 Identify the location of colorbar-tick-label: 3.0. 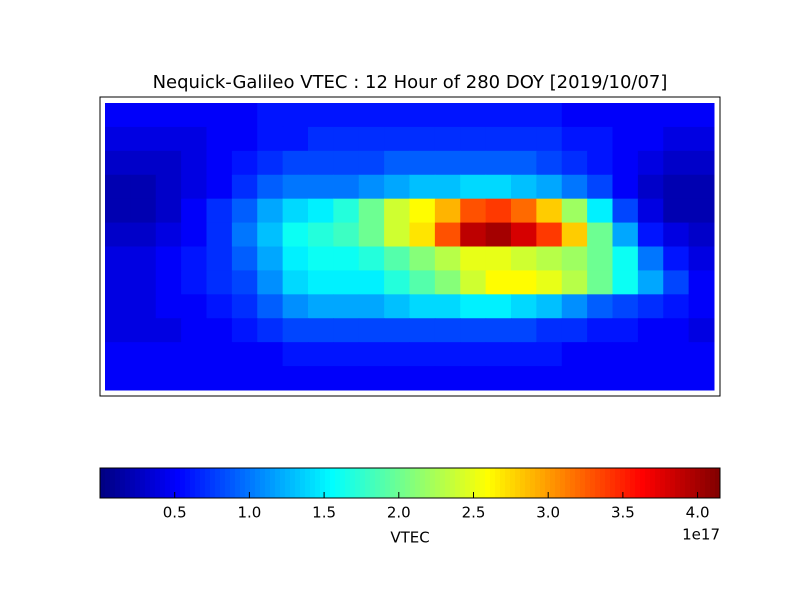
(548, 513).